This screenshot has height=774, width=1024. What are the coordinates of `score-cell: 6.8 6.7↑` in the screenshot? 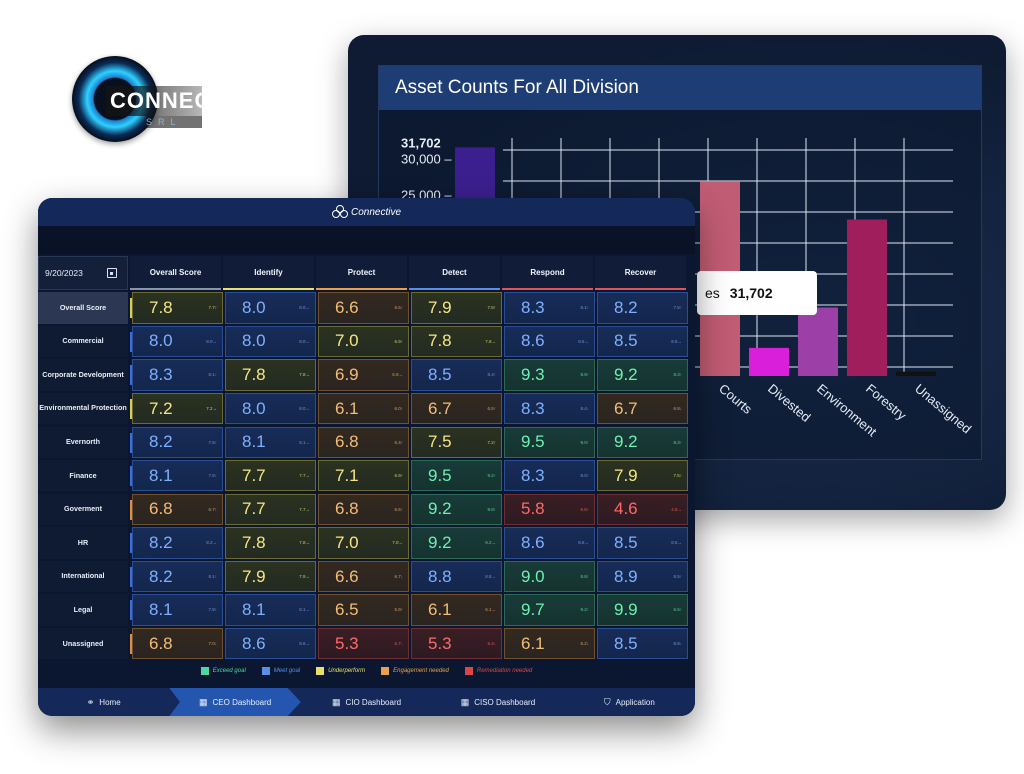 It's located at (177, 509).